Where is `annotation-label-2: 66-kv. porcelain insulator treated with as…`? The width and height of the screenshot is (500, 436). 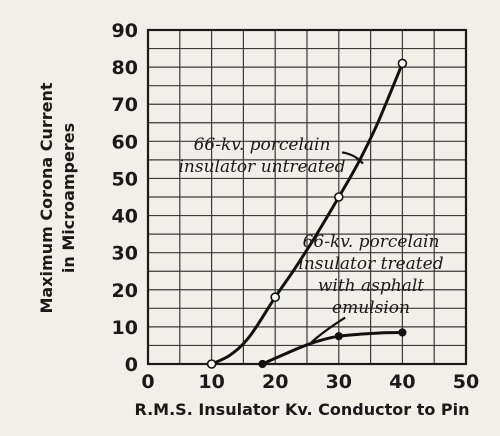
annotation-label-2: 66-kv. porcelain insulator treated with as… is located at coordinates (370, 275).